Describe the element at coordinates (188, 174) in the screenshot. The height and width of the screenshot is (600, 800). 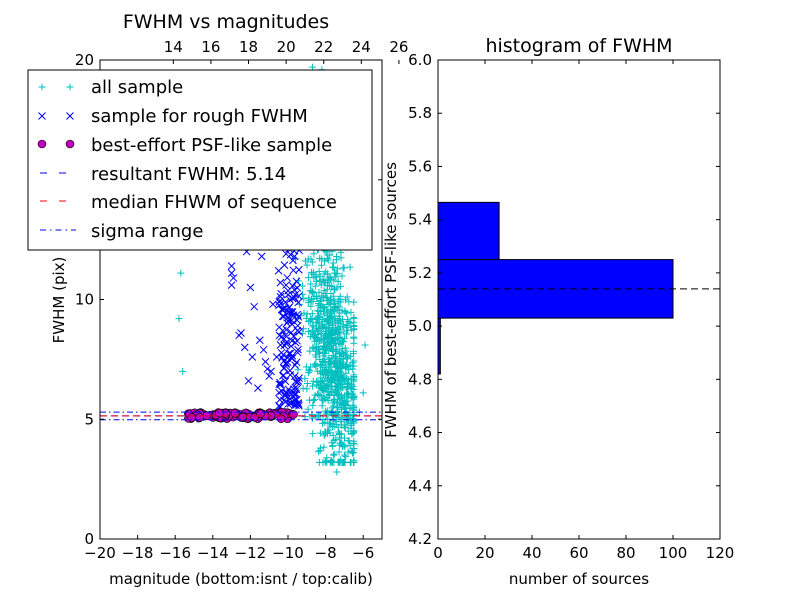
I see `legend-label-resultant-fwhm: resultant FWHM: 5.14` at that location.